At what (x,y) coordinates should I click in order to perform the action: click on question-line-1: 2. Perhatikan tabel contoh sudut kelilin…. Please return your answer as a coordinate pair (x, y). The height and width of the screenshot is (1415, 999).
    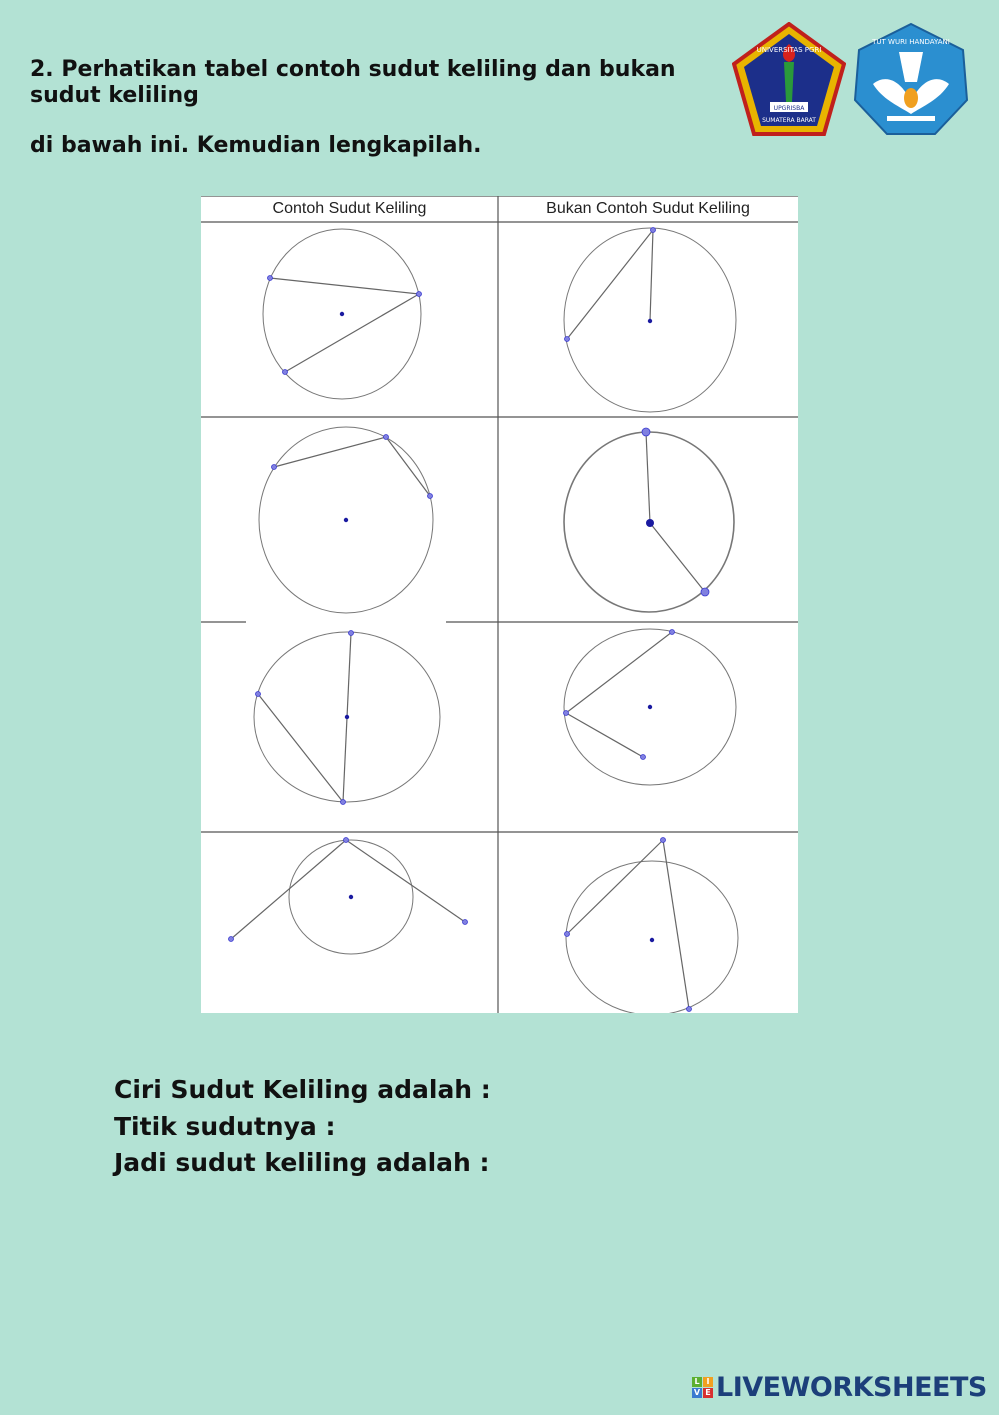
    Looking at the image, I should click on (353, 69).